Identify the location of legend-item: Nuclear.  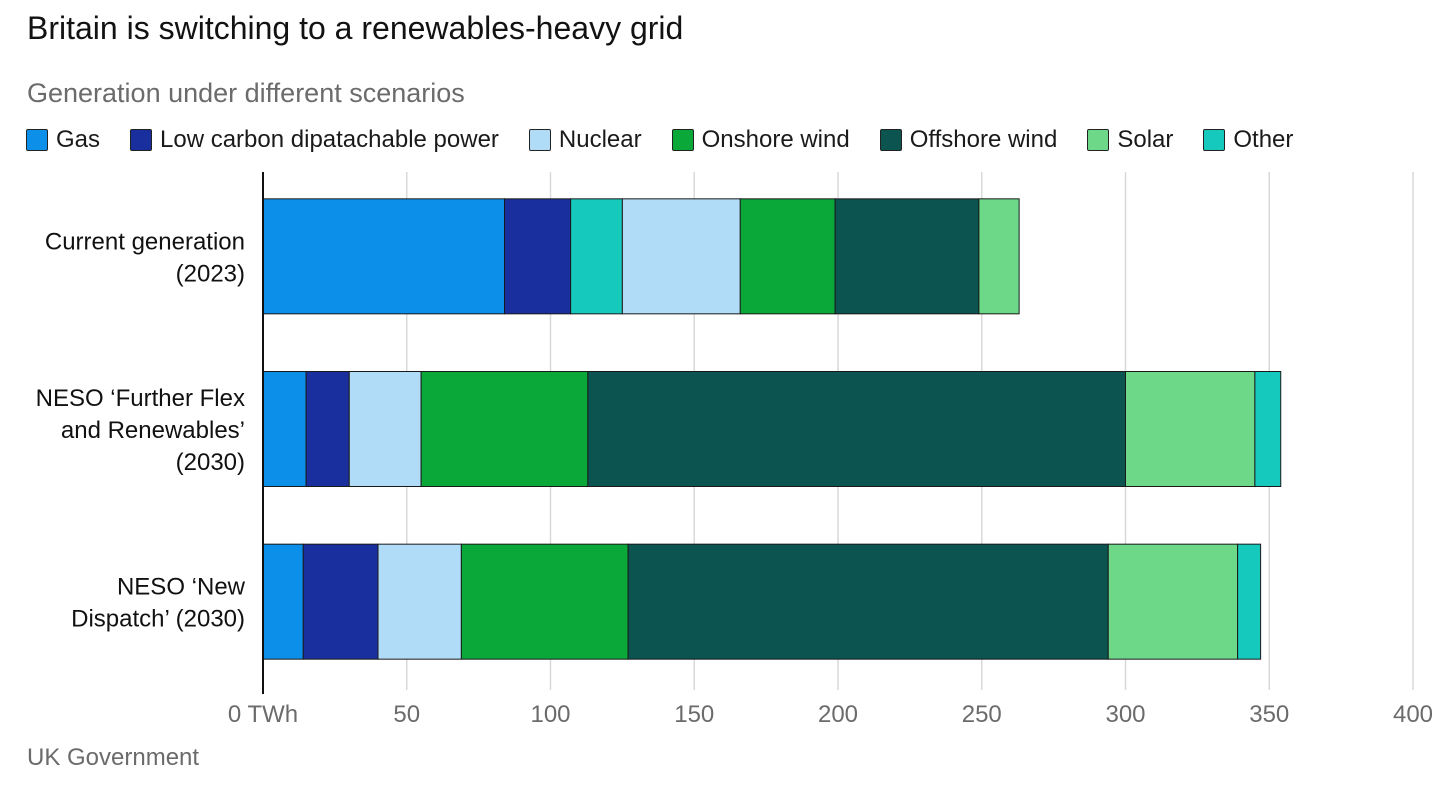
(585, 140).